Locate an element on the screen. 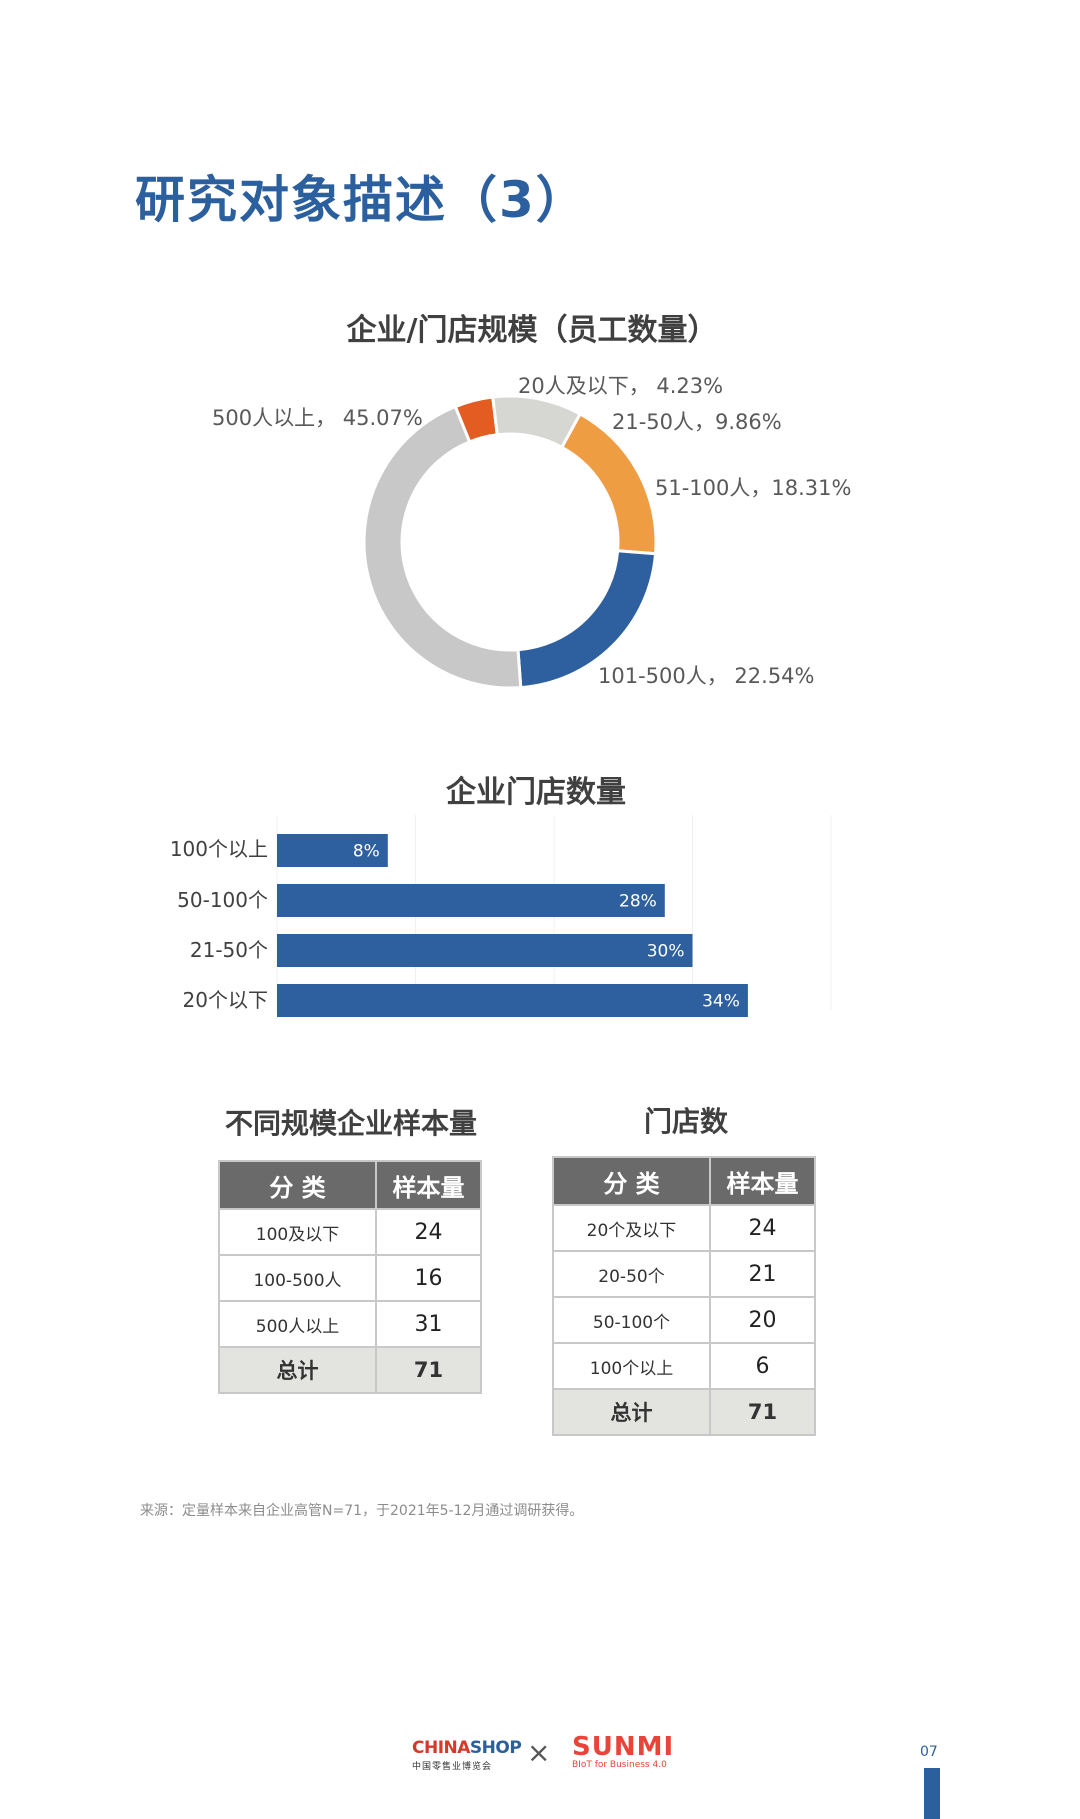 The height and width of the screenshot is (1819, 1080). sunmi-logo: SUNMI BIoT for Business 4.0 is located at coordinates (623, 1752).